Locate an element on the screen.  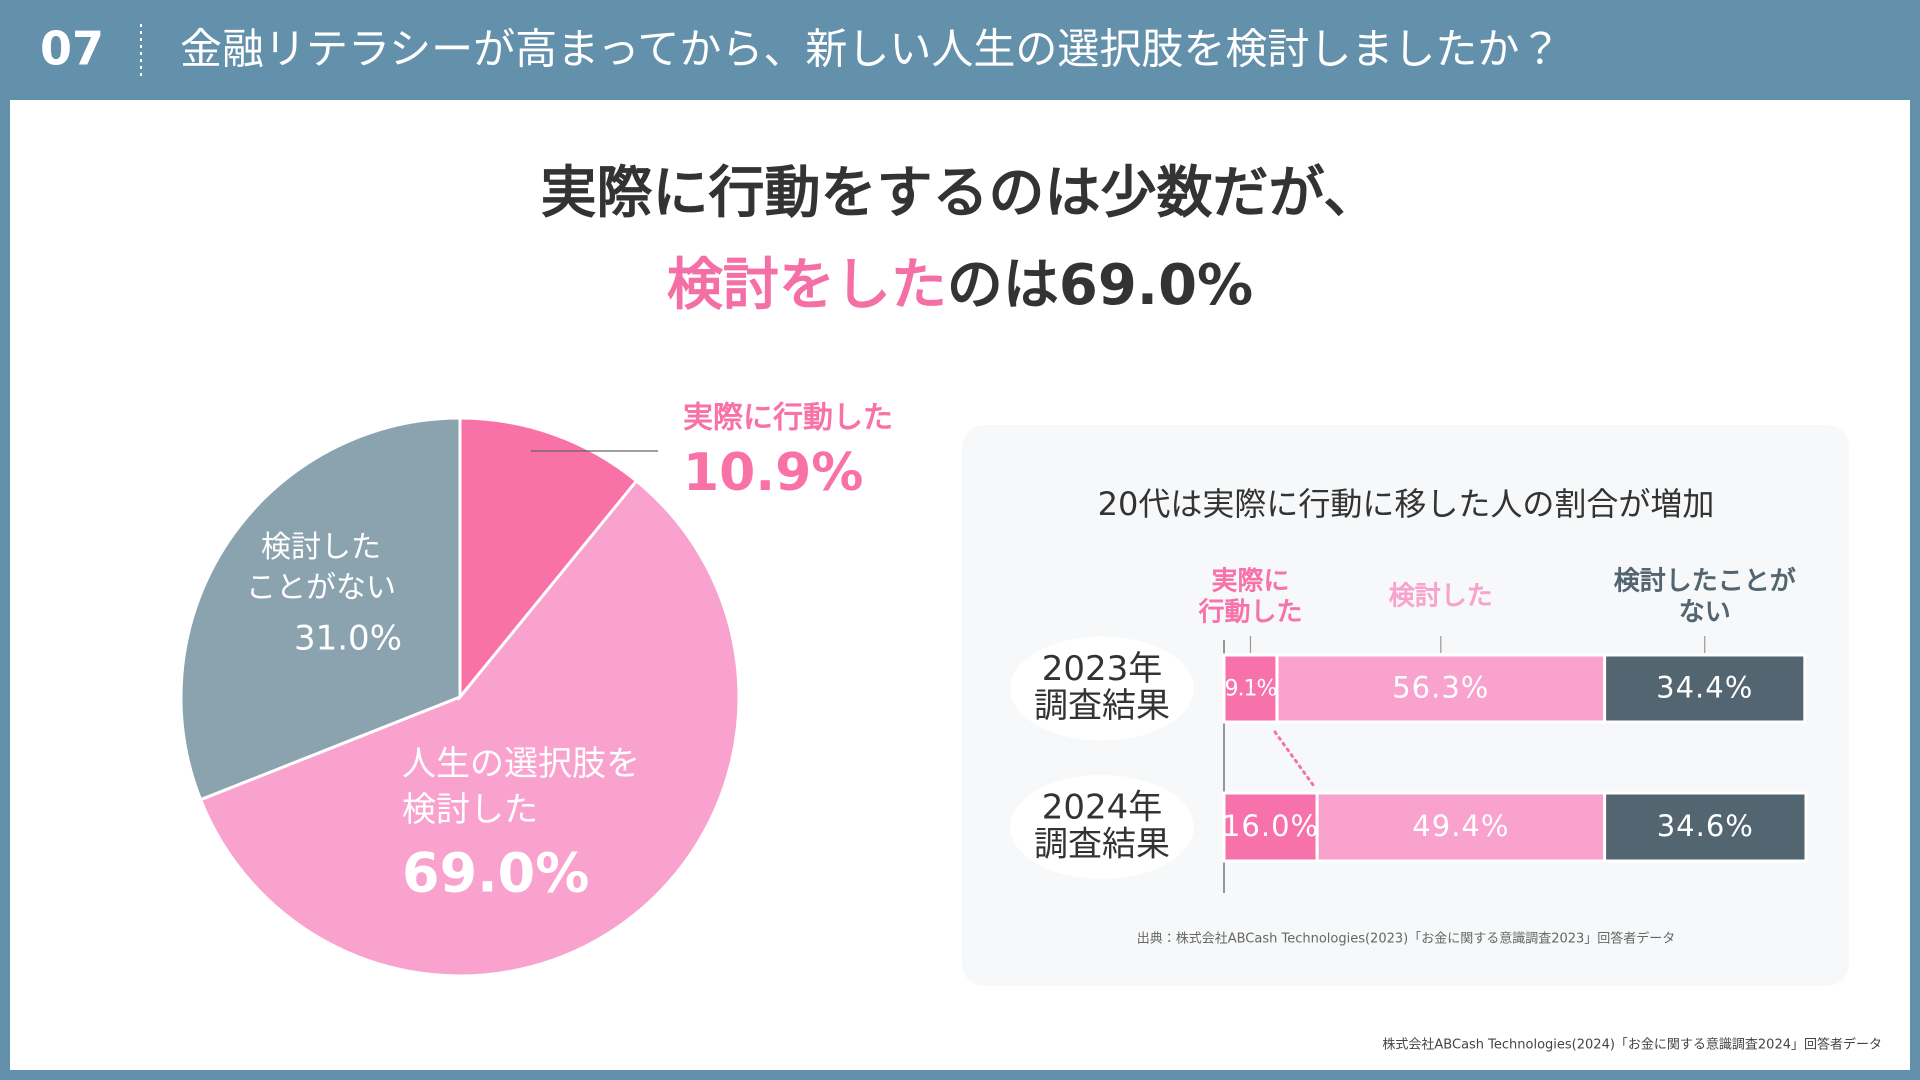
section-number: 07 is located at coordinates (72, 49).